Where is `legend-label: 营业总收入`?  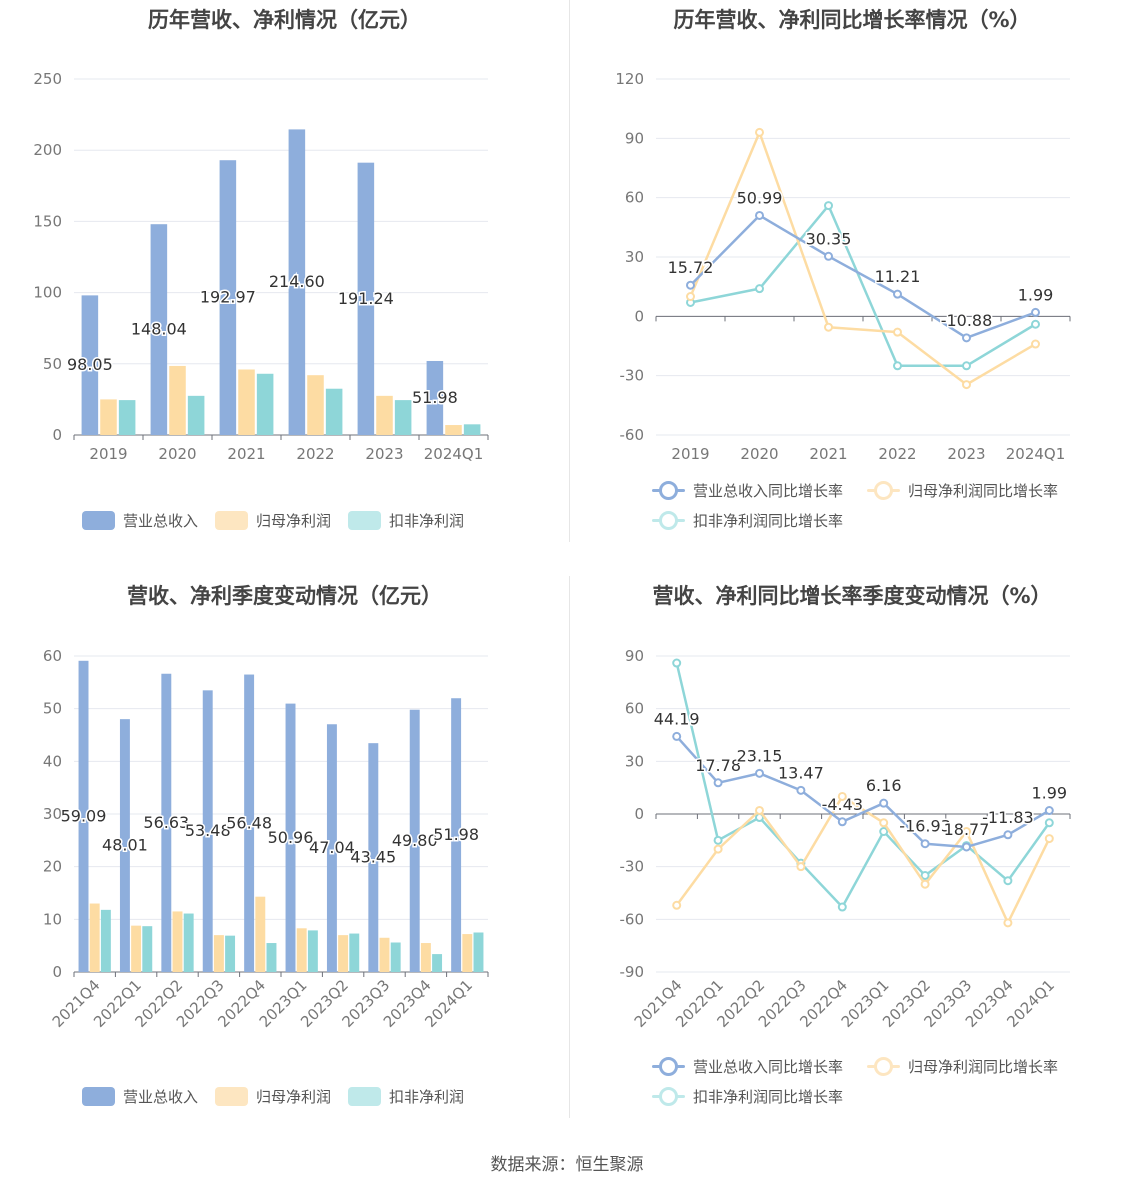
legend-label: 营业总收入 is located at coordinates (161, 1097).